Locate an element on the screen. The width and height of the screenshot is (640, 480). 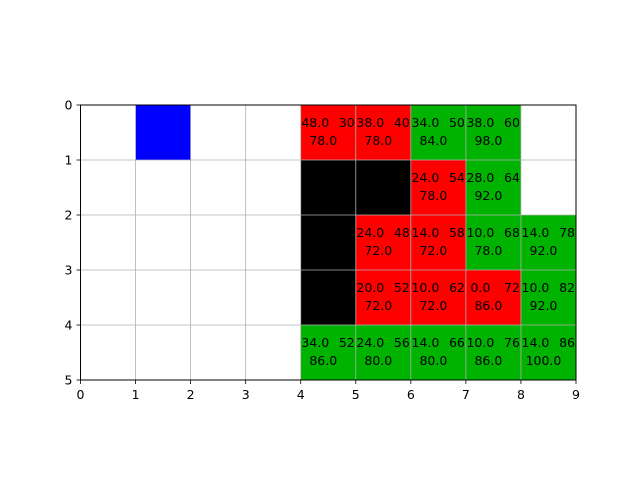
x-tick-label: 1 is located at coordinates (136, 394).